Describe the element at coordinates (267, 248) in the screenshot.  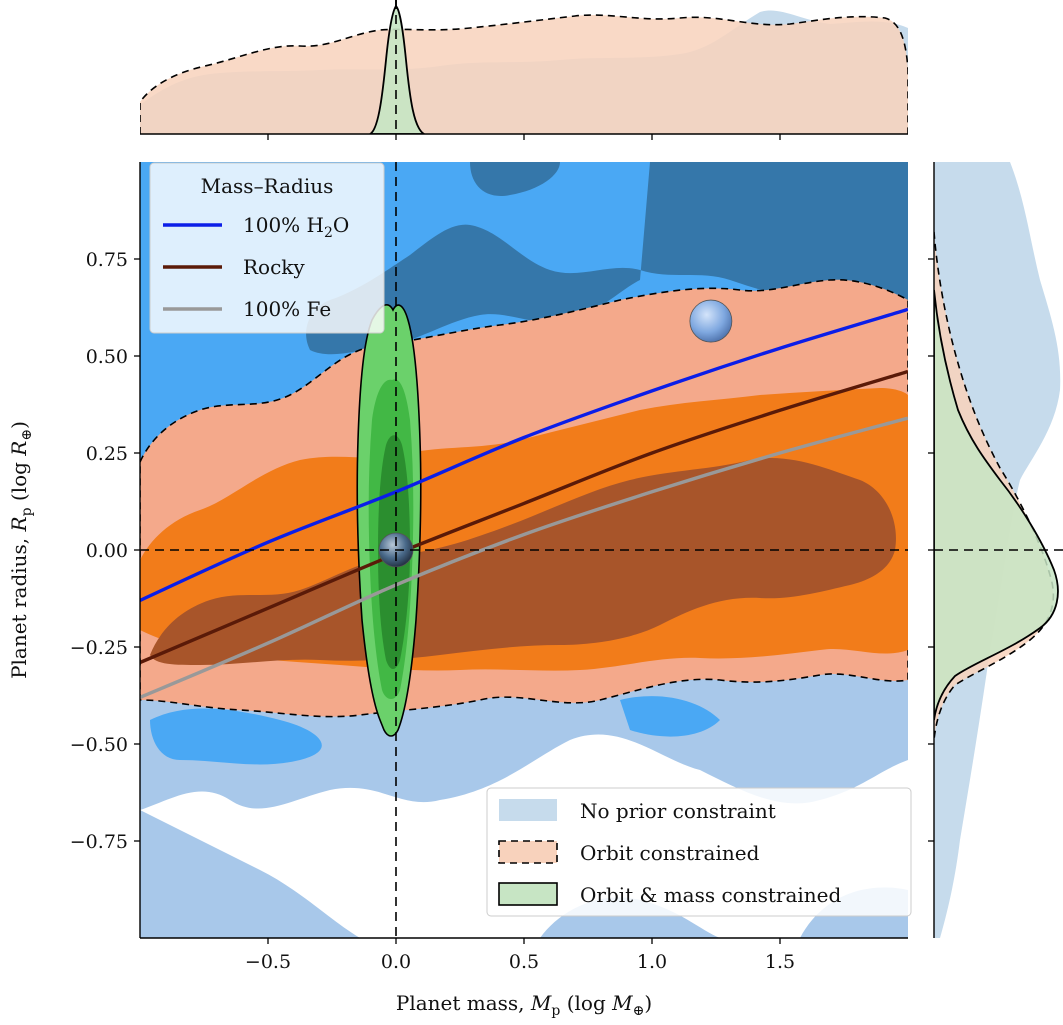
I see `mass-radius-legend: Mass–Radius 100% H2O Rocky 100% Fe` at that location.